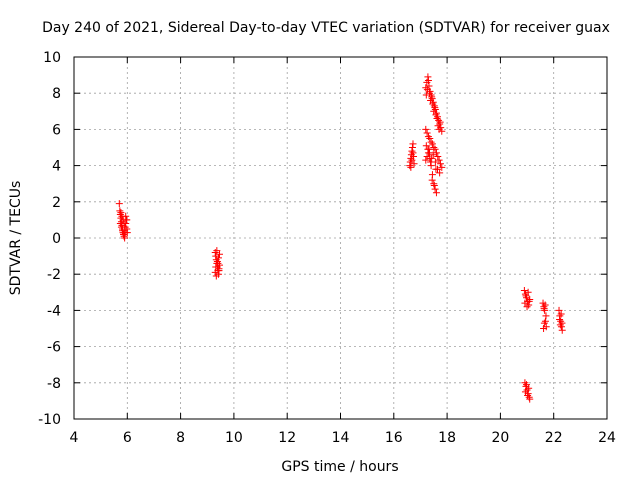 The width and height of the screenshot is (640, 480). What do you see at coordinates (56, 130) in the screenshot?
I see `y-tick-label: 6` at bounding box center [56, 130].